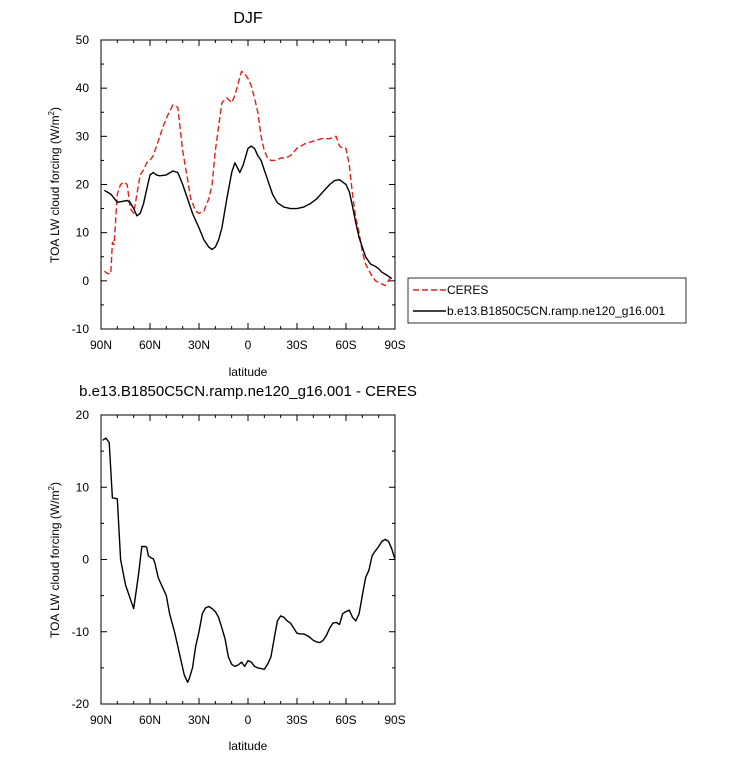  I want to click on top-y-tick-label: 50, so click(83, 40).